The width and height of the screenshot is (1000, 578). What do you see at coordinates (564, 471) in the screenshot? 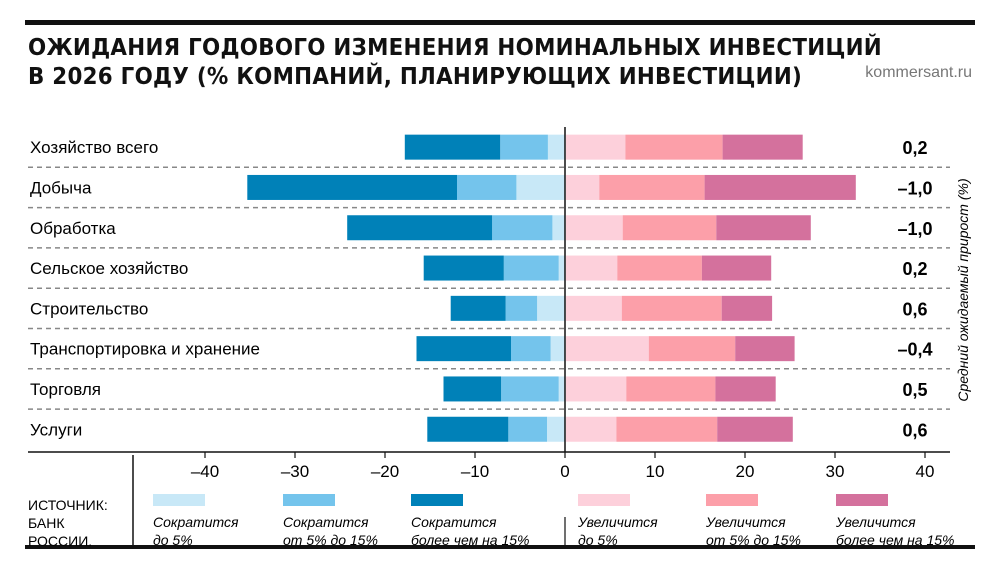
I see `x-tick-label: 0` at bounding box center [564, 471].